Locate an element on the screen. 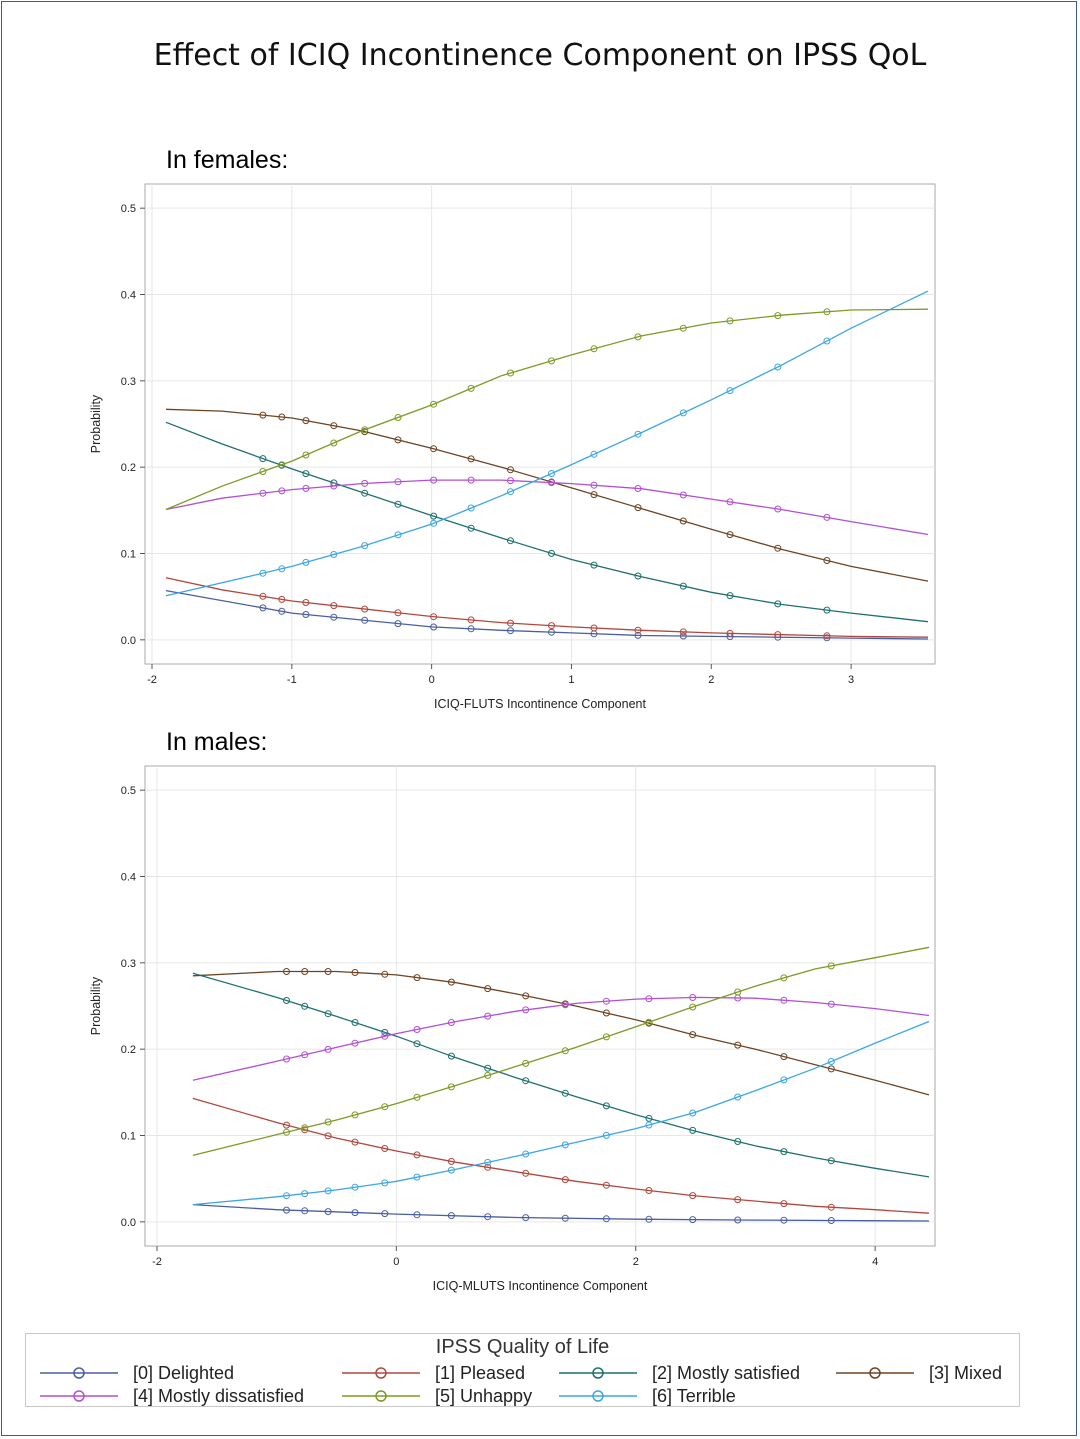 The image size is (1080, 1439). series-5-unhappy is located at coordinates (547, 409).